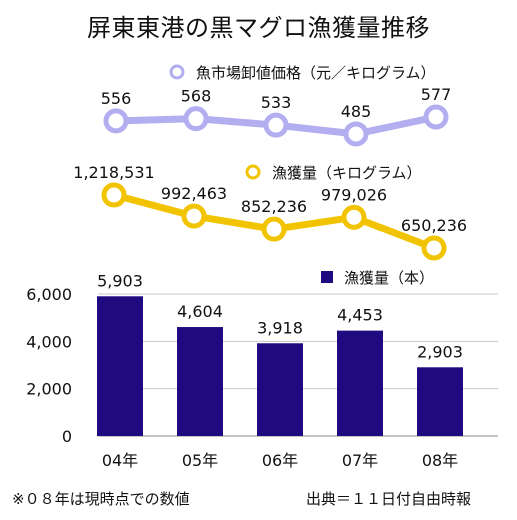 The height and width of the screenshot is (520, 517). What do you see at coordinates (49, 341) in the screenshot?
I see `y-tick-label: 4,000` at bounding box center [49, 341].